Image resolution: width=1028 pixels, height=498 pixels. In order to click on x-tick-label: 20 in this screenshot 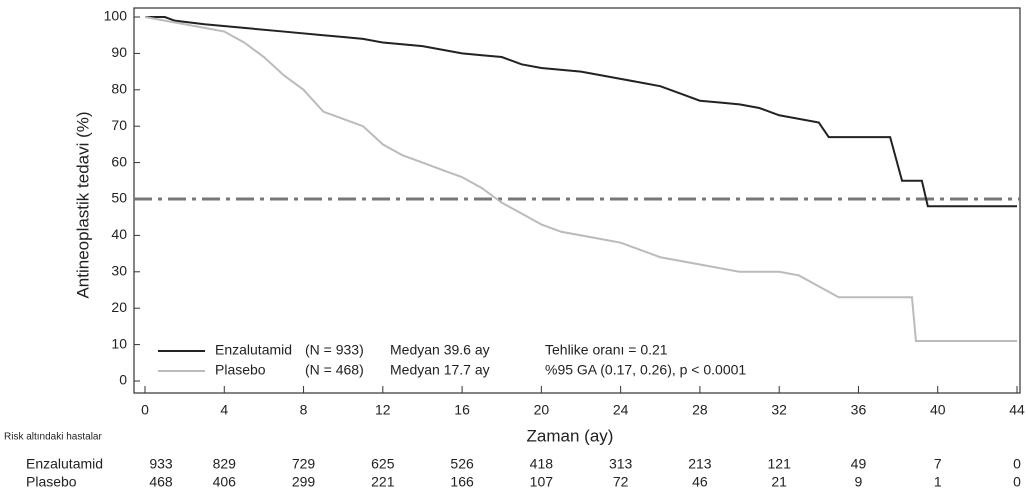, I will do `click(542, 410)`.